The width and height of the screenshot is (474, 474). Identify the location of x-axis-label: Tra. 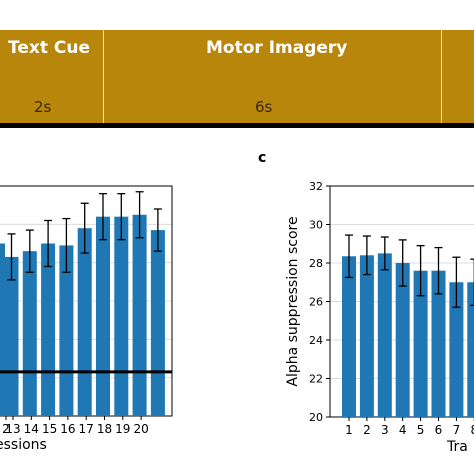
(457, 447).